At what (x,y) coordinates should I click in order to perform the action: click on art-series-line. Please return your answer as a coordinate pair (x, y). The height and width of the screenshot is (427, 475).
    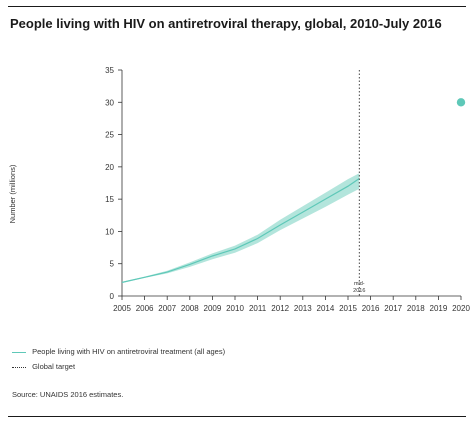
    Looking at the image, I should click on (240, 230).